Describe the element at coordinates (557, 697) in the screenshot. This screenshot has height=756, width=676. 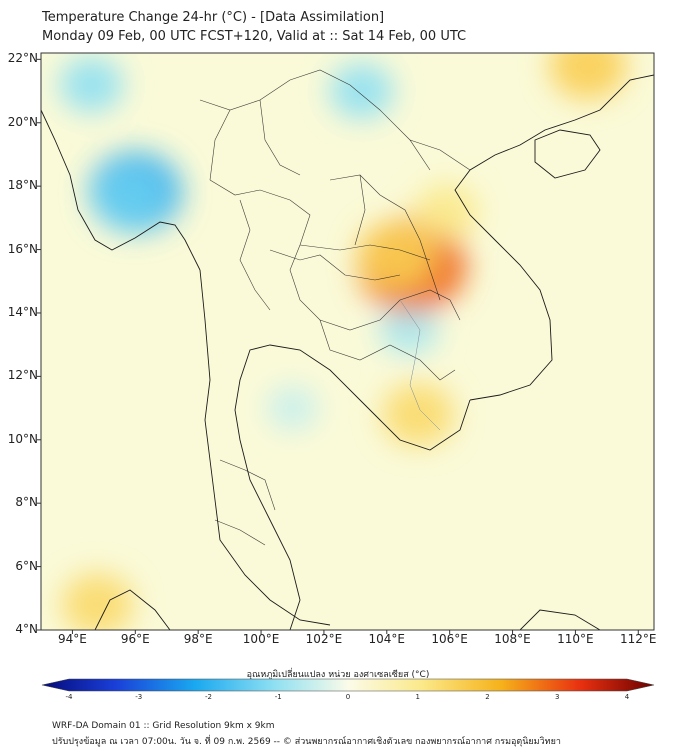
I see `colorbar-tick-label: 3` at that location.